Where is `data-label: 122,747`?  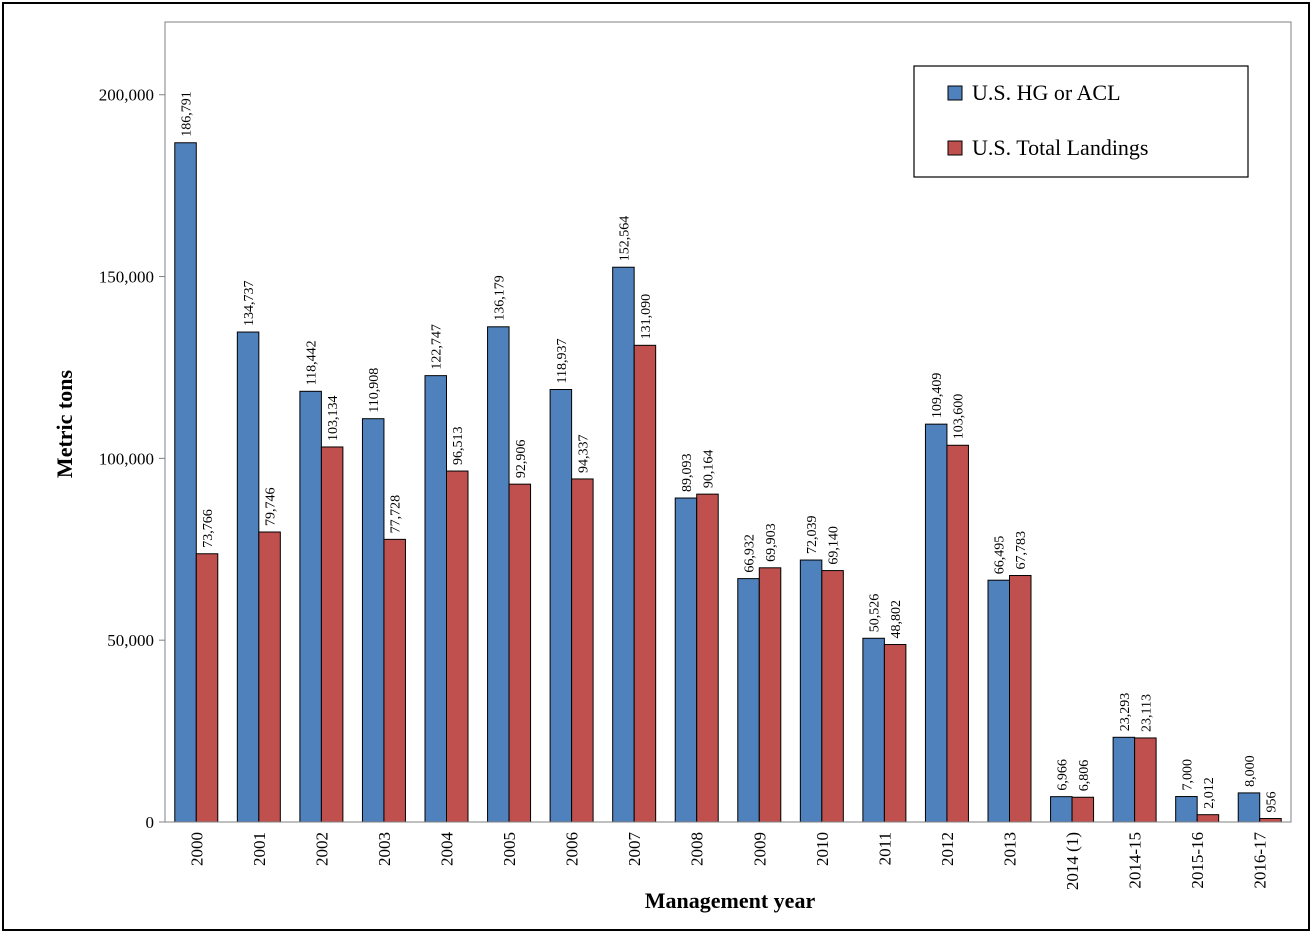
data-label: 122,747 is located at coordinates (437, 347).